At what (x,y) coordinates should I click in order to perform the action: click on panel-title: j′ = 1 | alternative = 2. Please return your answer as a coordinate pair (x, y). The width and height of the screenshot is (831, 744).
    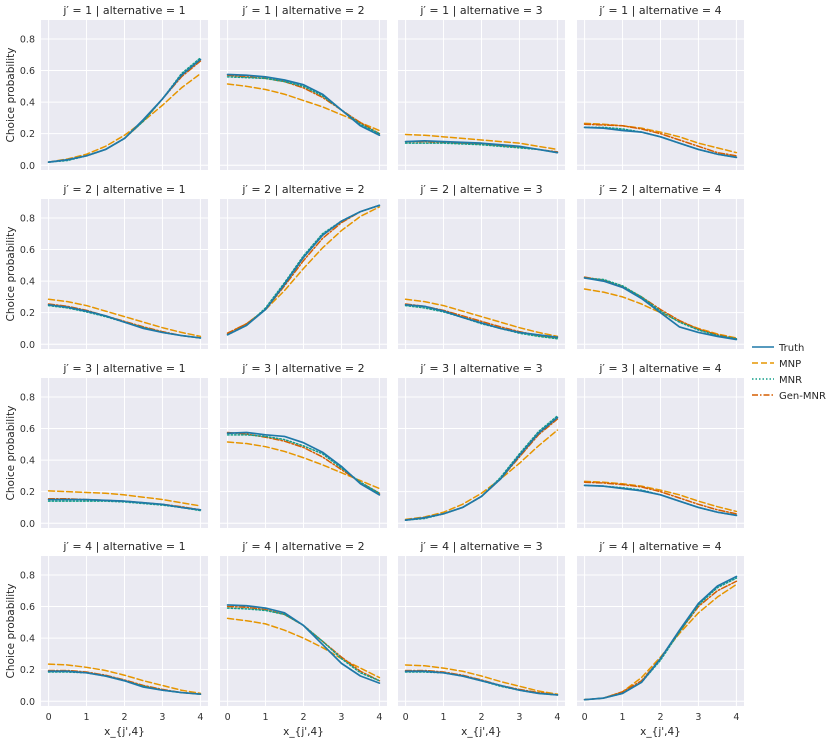
    Looking at the image, I should click on (302, 10).